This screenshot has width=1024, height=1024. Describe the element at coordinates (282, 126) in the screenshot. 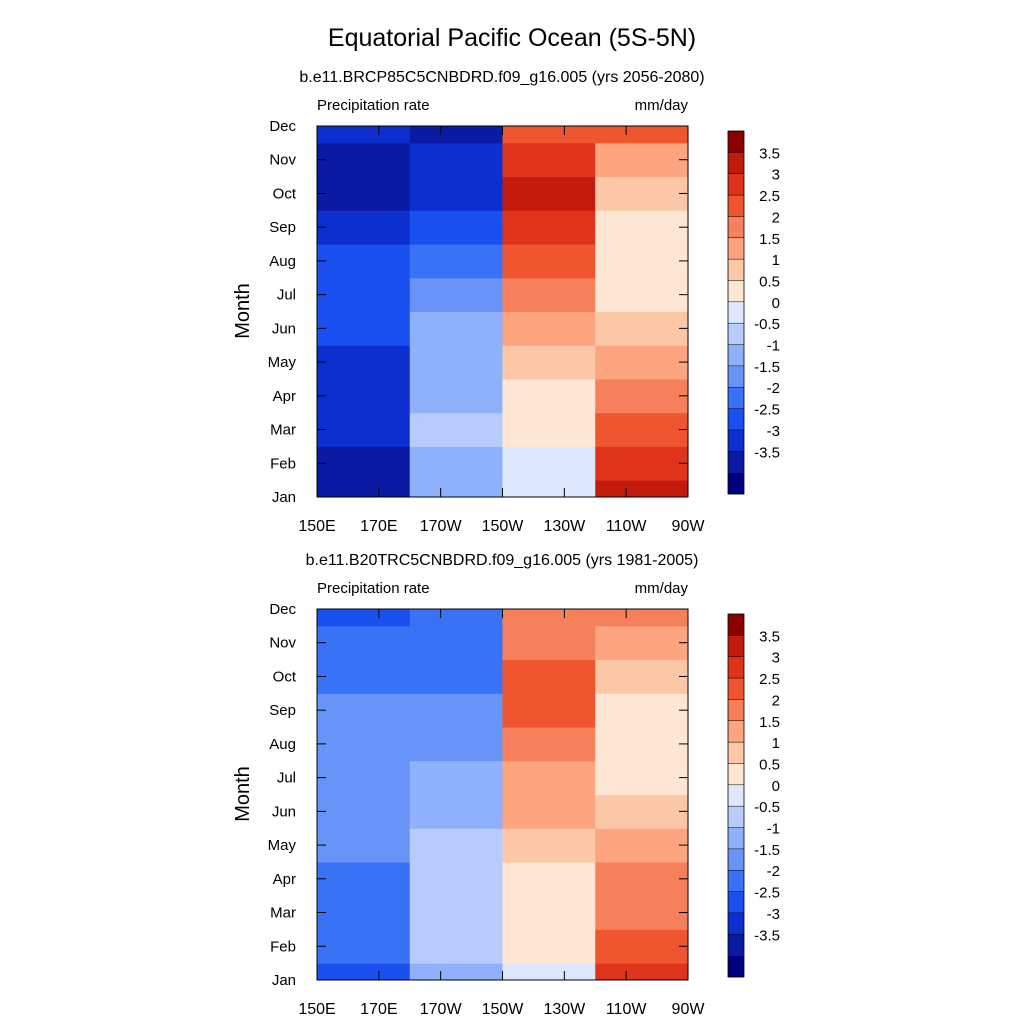

I see `y-tick-label: Dec` at that location.